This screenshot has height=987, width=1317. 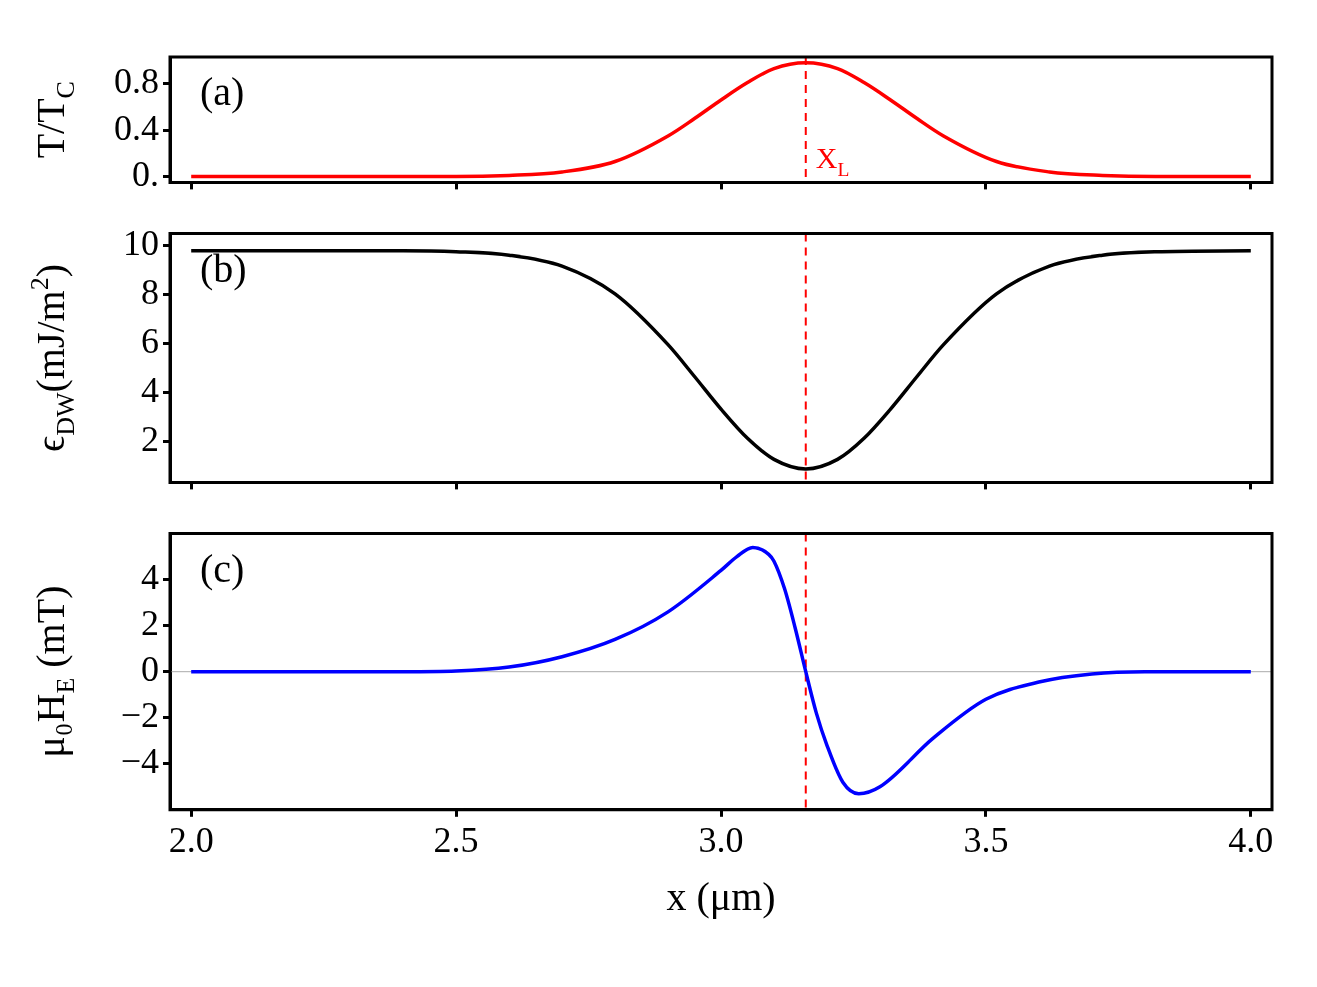 What do you see at coordinates (150, 341) in the screenshot?
I see `y-tick-label: 6` at bounding box center [150, 341].